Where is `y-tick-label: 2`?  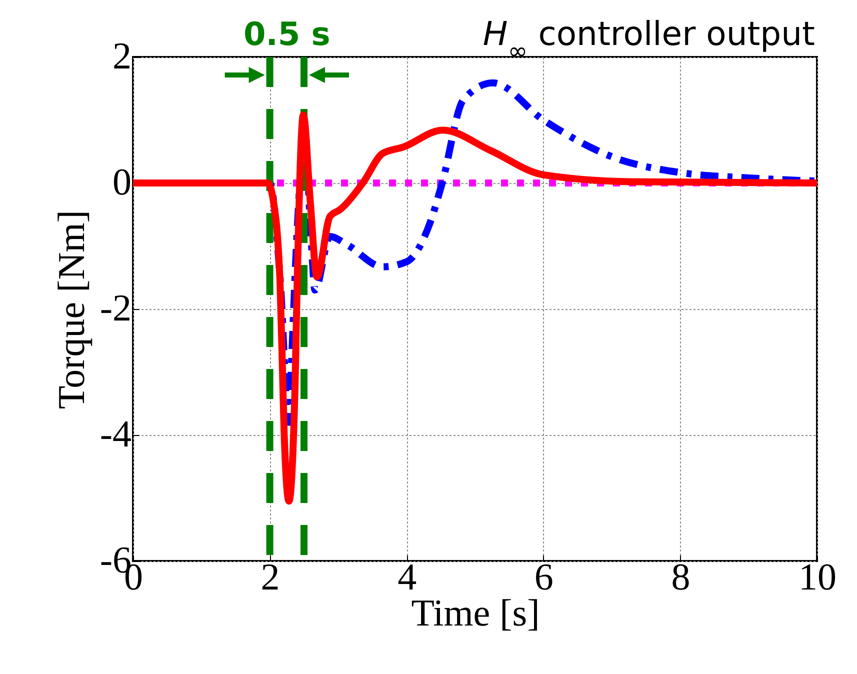
y-tick-label: 2 is located at coordinates (122, 57).